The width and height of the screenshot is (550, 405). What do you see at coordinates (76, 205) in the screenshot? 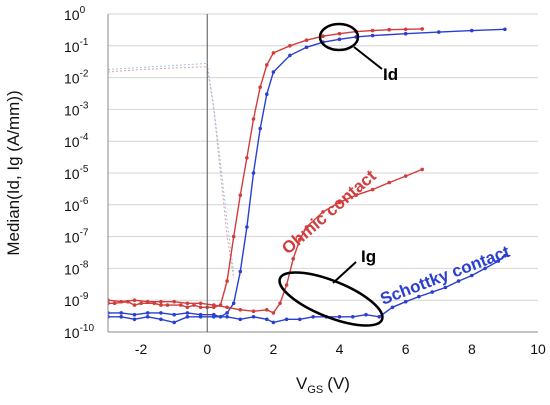
I see `y-tick-label: 10⁻⁶` at bounding box center [76, 205].